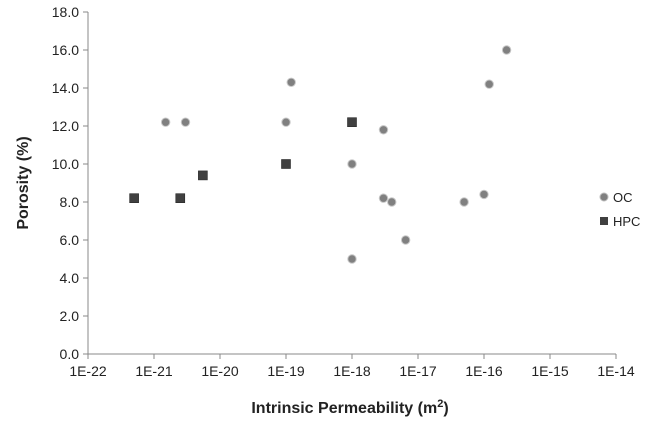 This screenshot has height=422, width=657. I want to click on x-axis-title-main: Intrinsic Permeability (m, so click(344, 408).